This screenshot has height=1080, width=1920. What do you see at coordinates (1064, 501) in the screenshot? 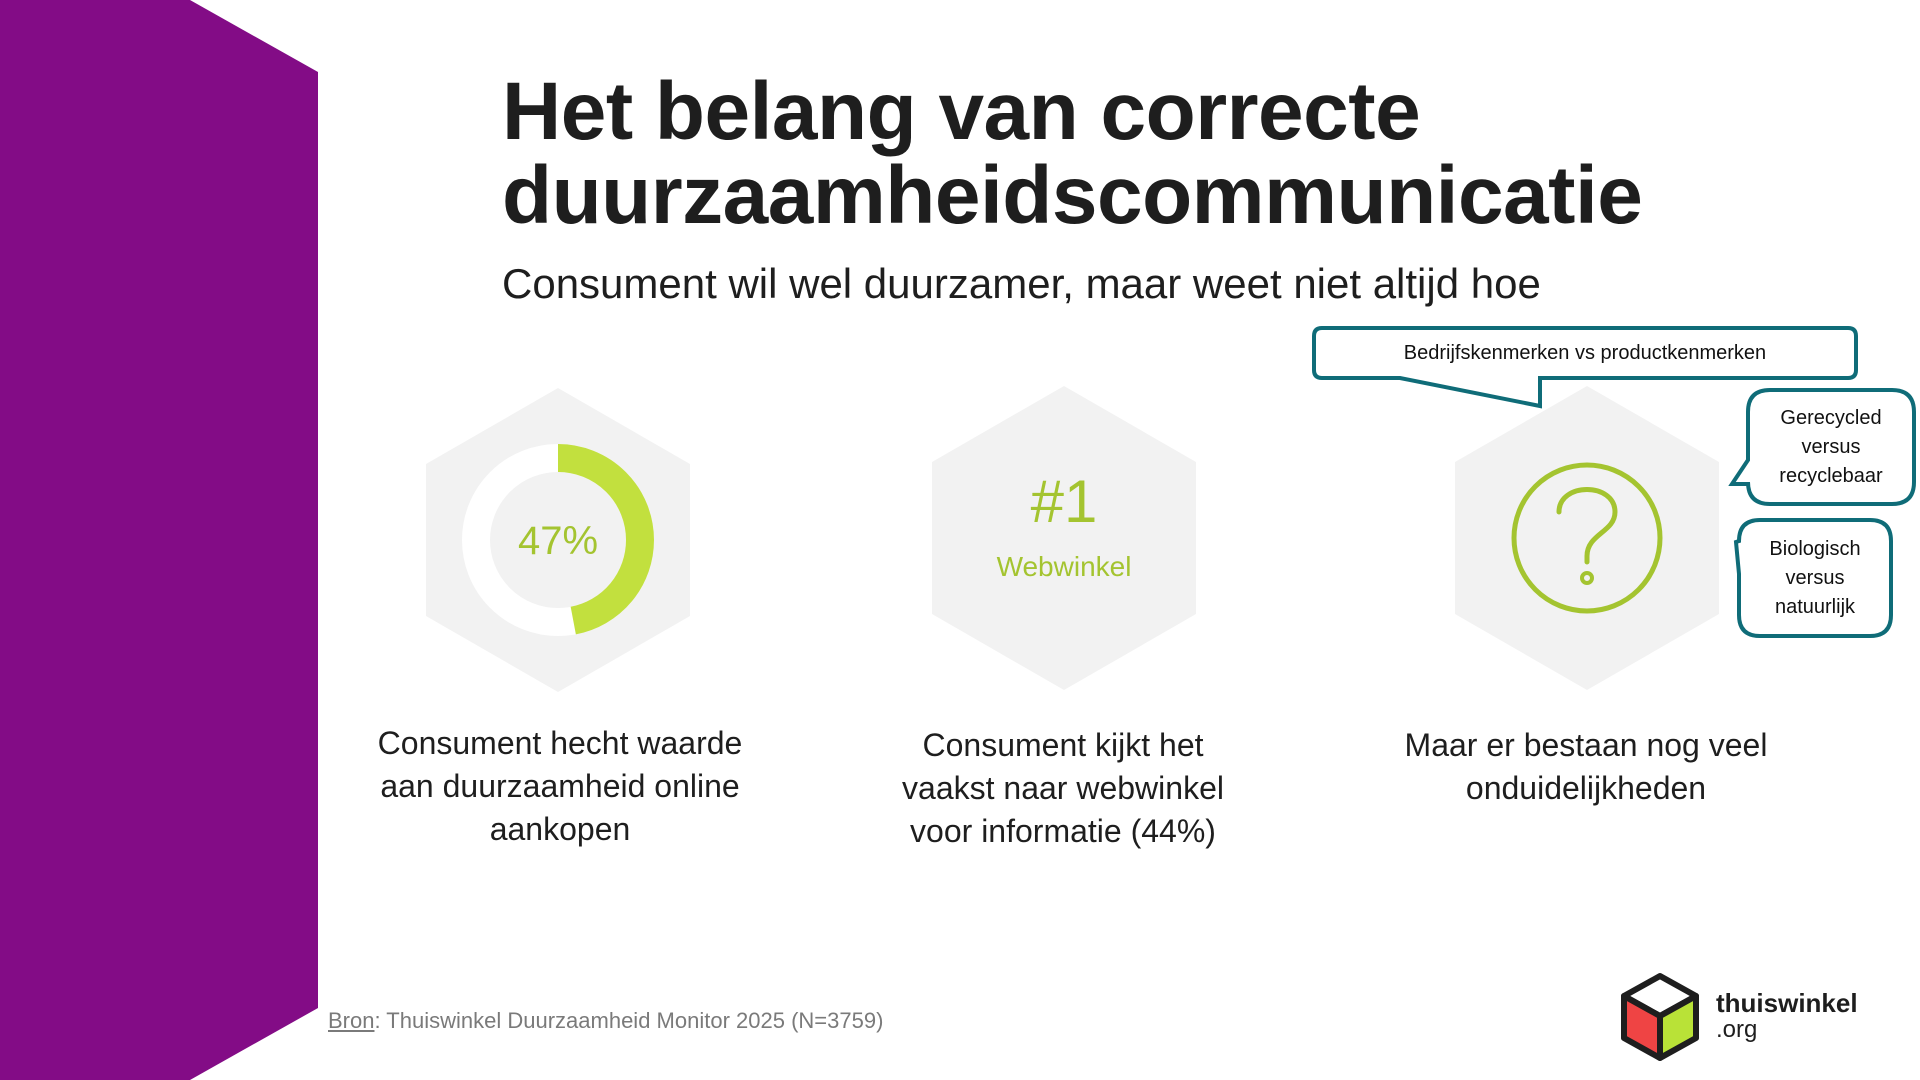
I see `rank-value: #1` at bounding box center [1064, 501].